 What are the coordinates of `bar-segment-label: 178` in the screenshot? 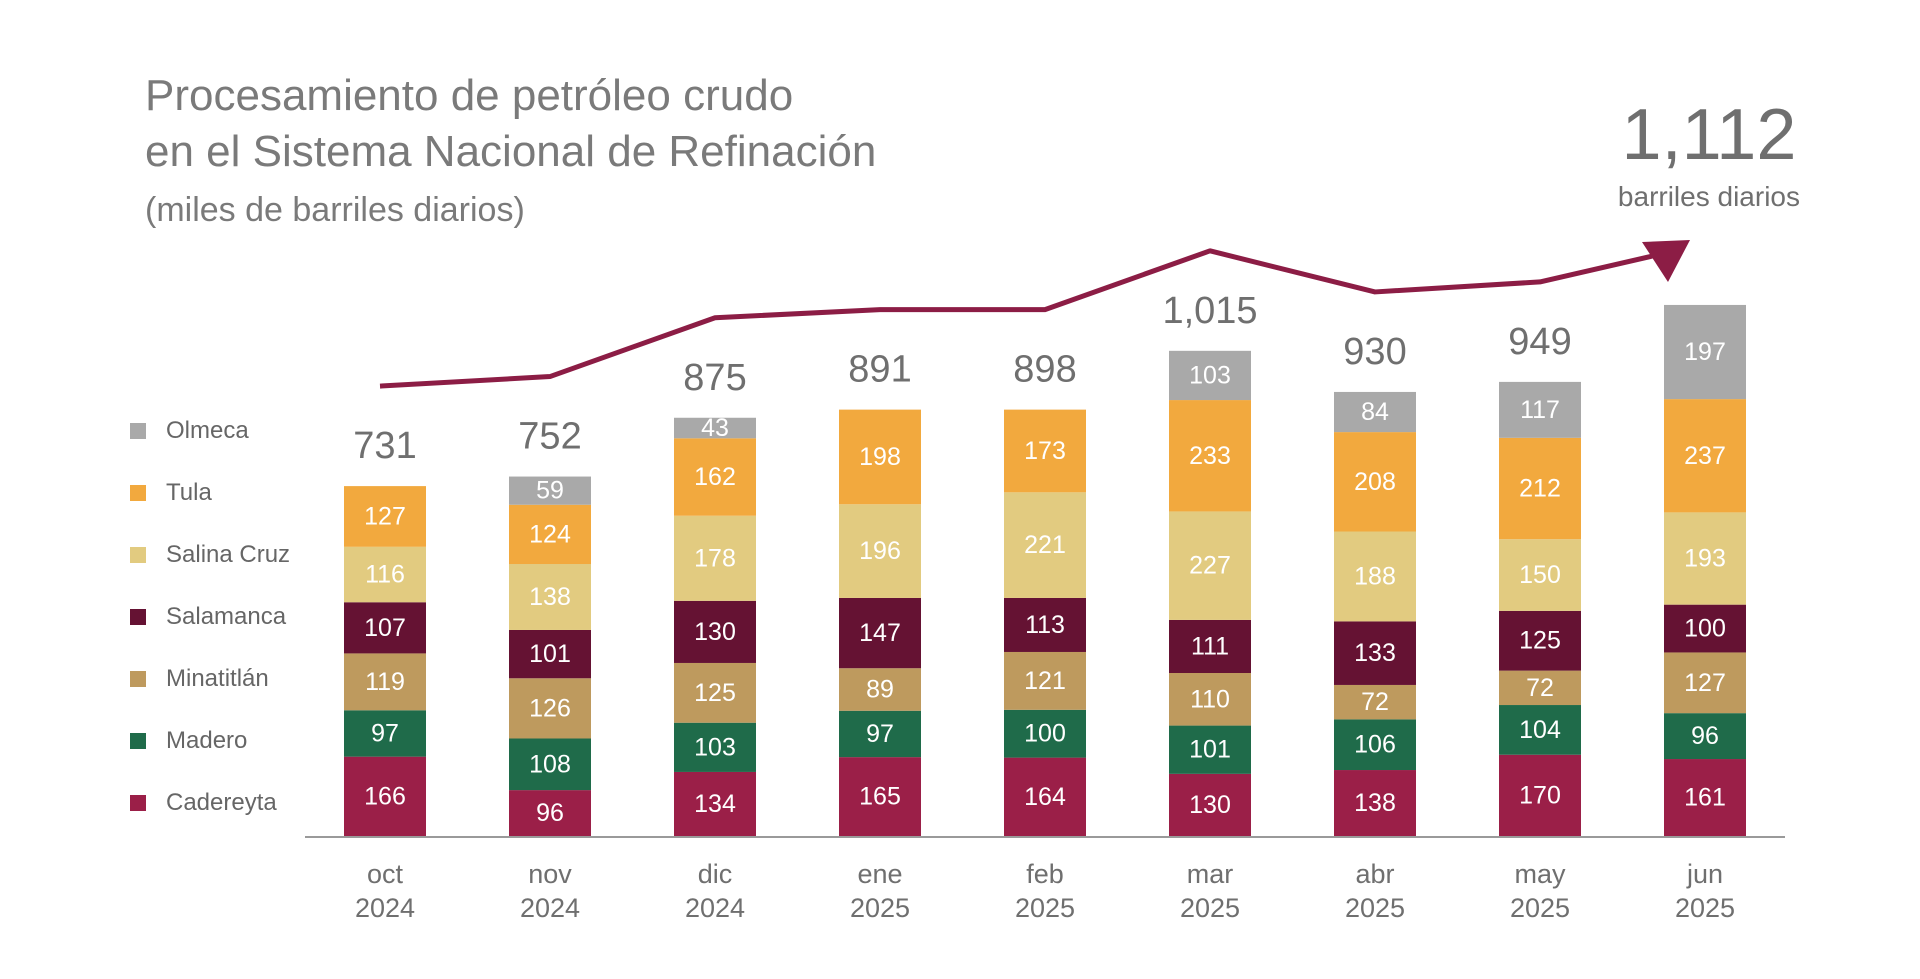 It's located at (715, 558).